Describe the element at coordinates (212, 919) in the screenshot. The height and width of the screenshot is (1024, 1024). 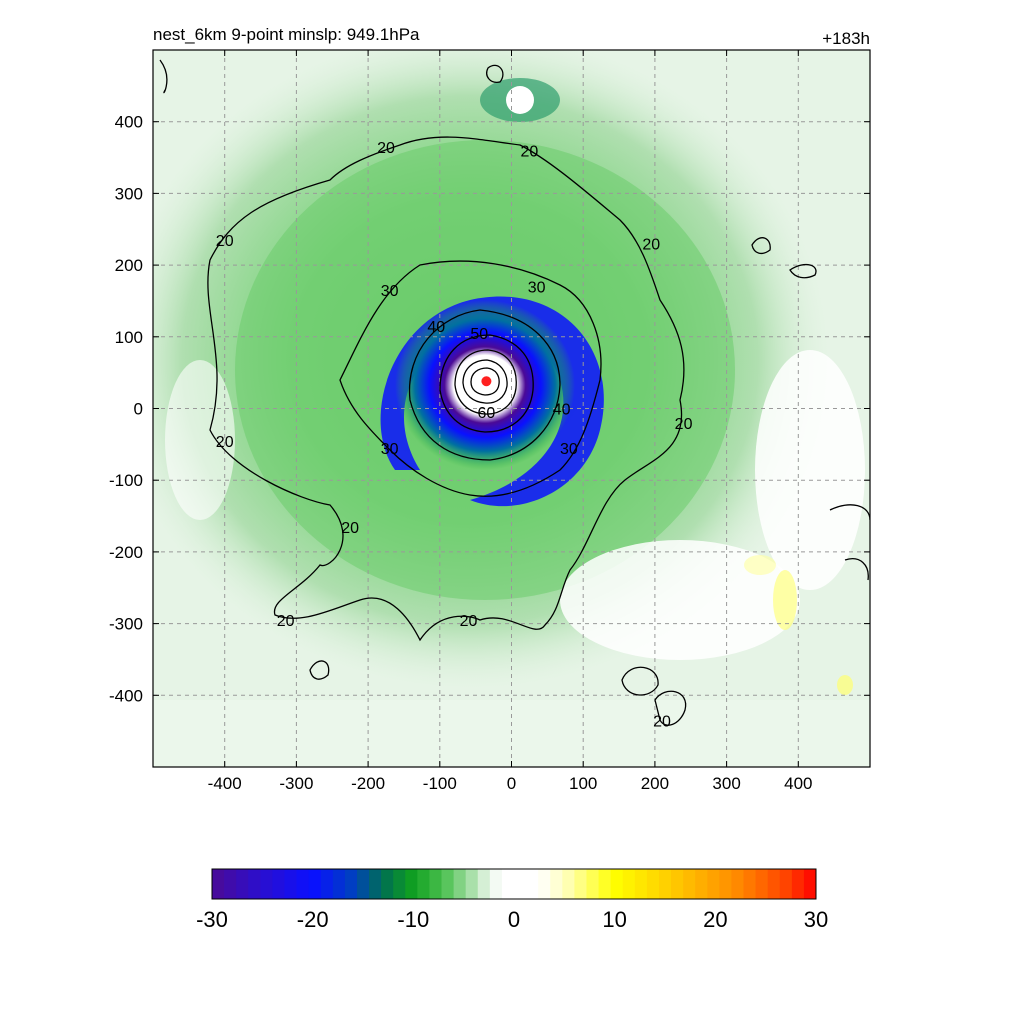
I see `colorbar-tick-label: -30` at that location.